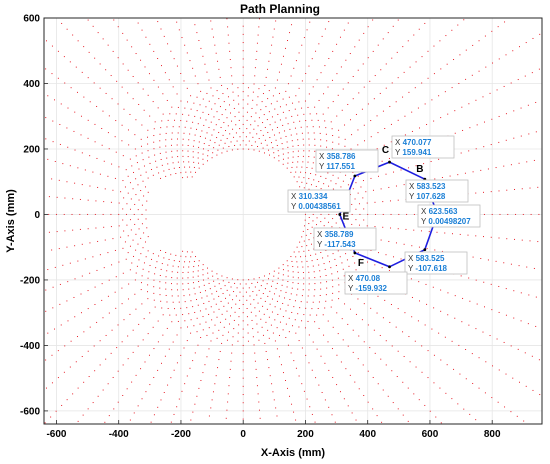 The height and width of the screenshot is (464, 550). What do you see at coordinates (280, 9) in the screenshot?
I see `chart-title: Path Planning` at bounding box center [280, 9].